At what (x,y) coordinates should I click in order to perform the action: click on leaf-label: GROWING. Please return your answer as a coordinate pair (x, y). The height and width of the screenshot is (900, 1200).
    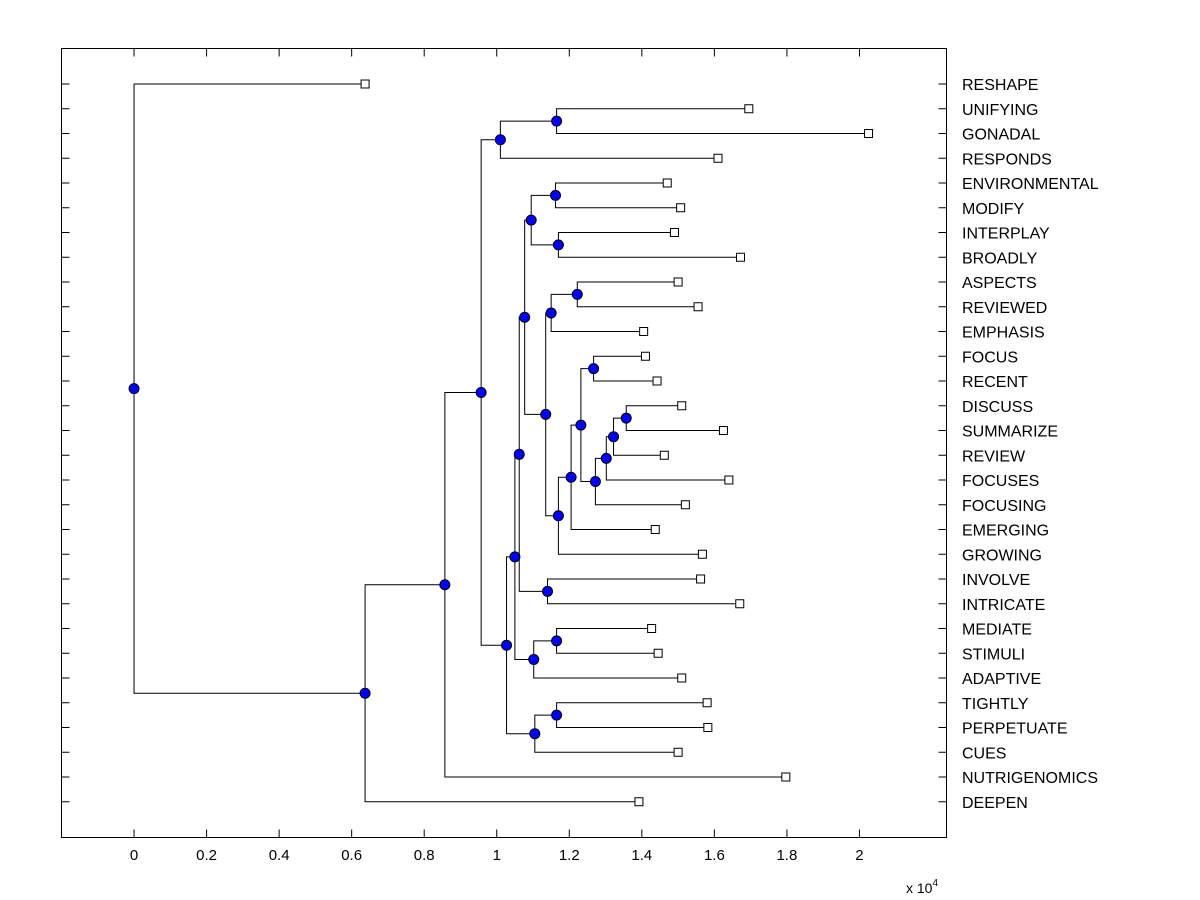
    Looking at the image, I should click on (1002, 555).